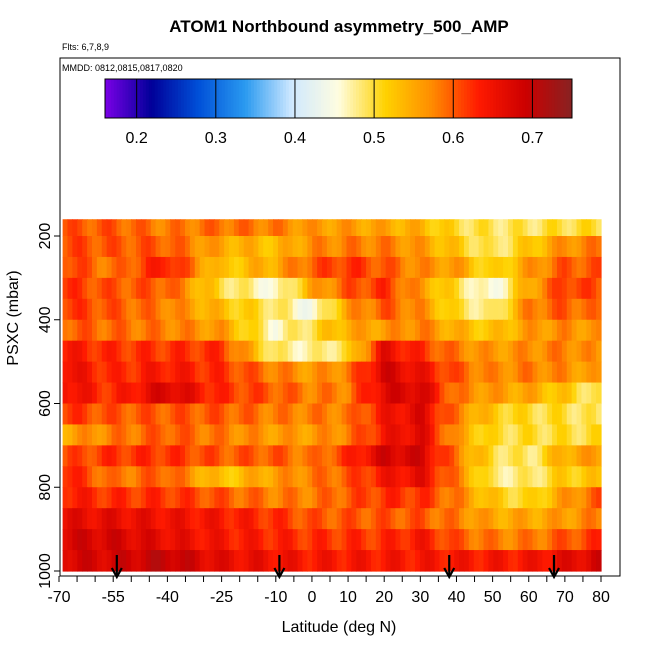 This screenshot has height=650, width=650. I want to click on colorbar: 0.2 0.3 0.4 0.5 0.6 0.7, so click(338, 112).